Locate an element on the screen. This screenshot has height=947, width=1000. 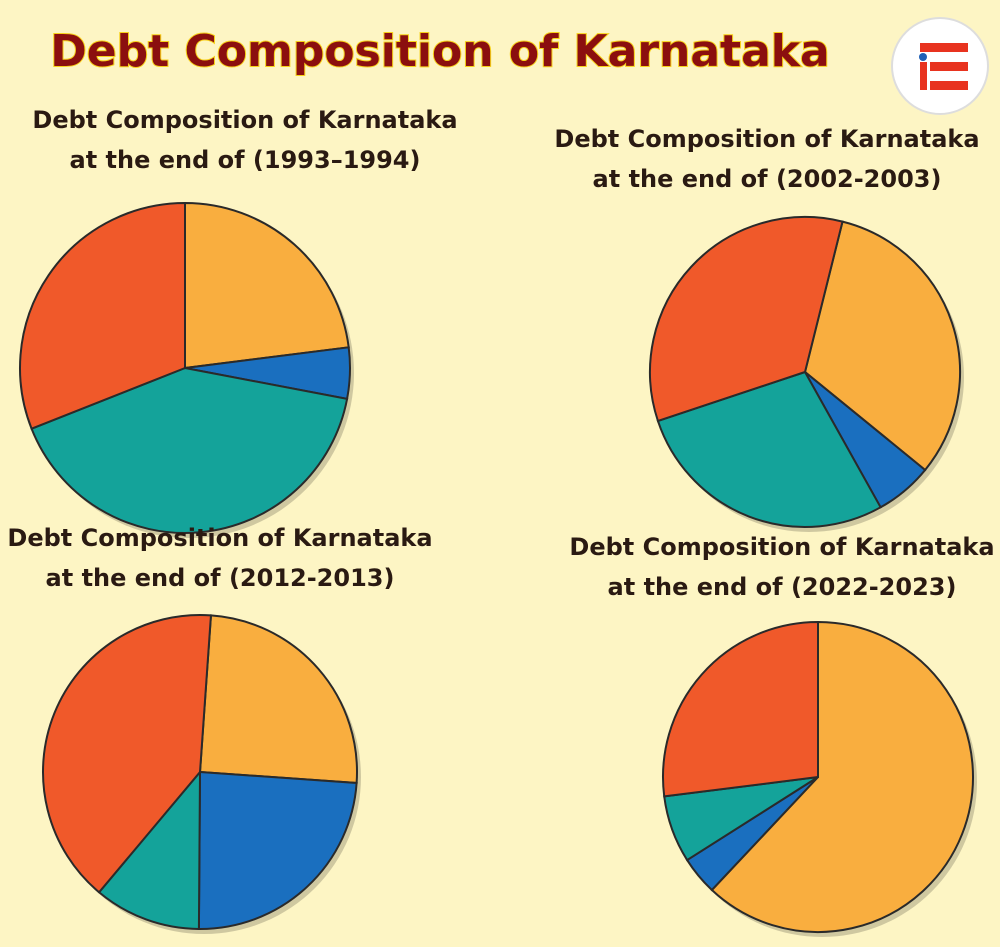
chart-subtitle: at the end of (1993–1994) is located at coordinates (245, 160).